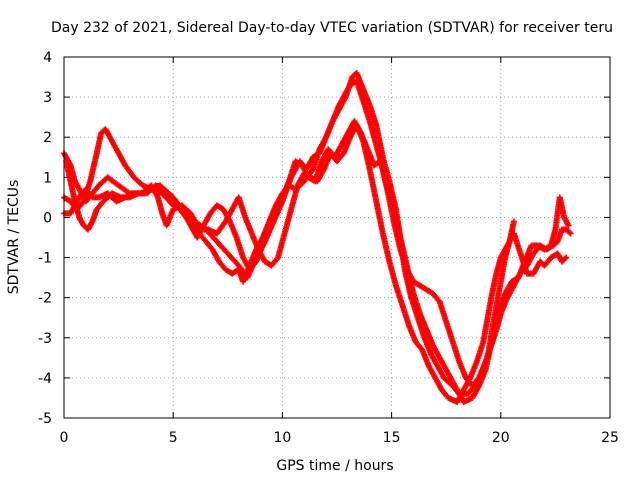 This screenshot has height=480, width=640. I want to click on x-tick-label: 25, so click(610, 438).